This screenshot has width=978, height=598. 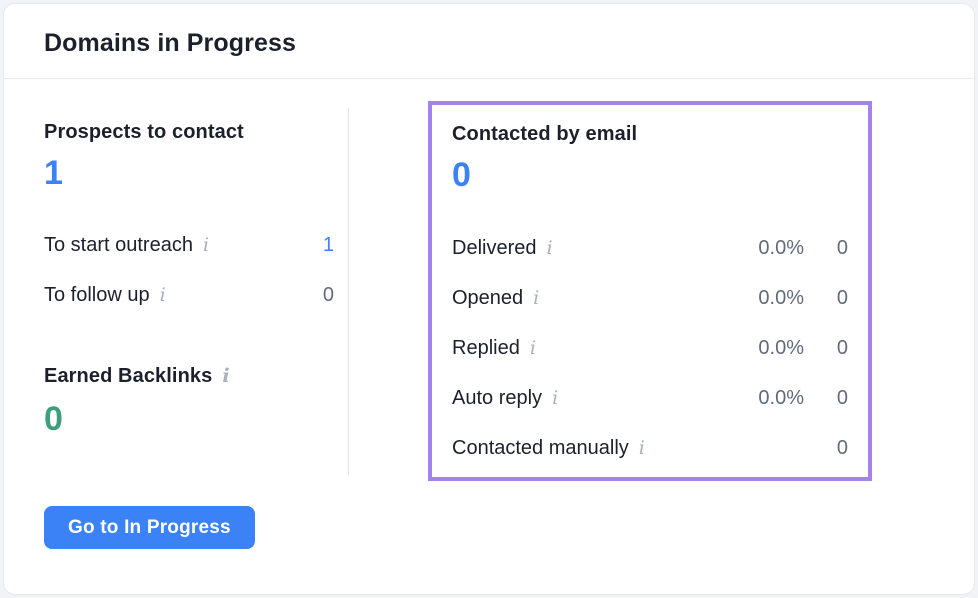 What do you see at coordinates (53, 419) in the screenshot?
I see `earned-backlinks-value: 0` at bounding box center [53, 419].